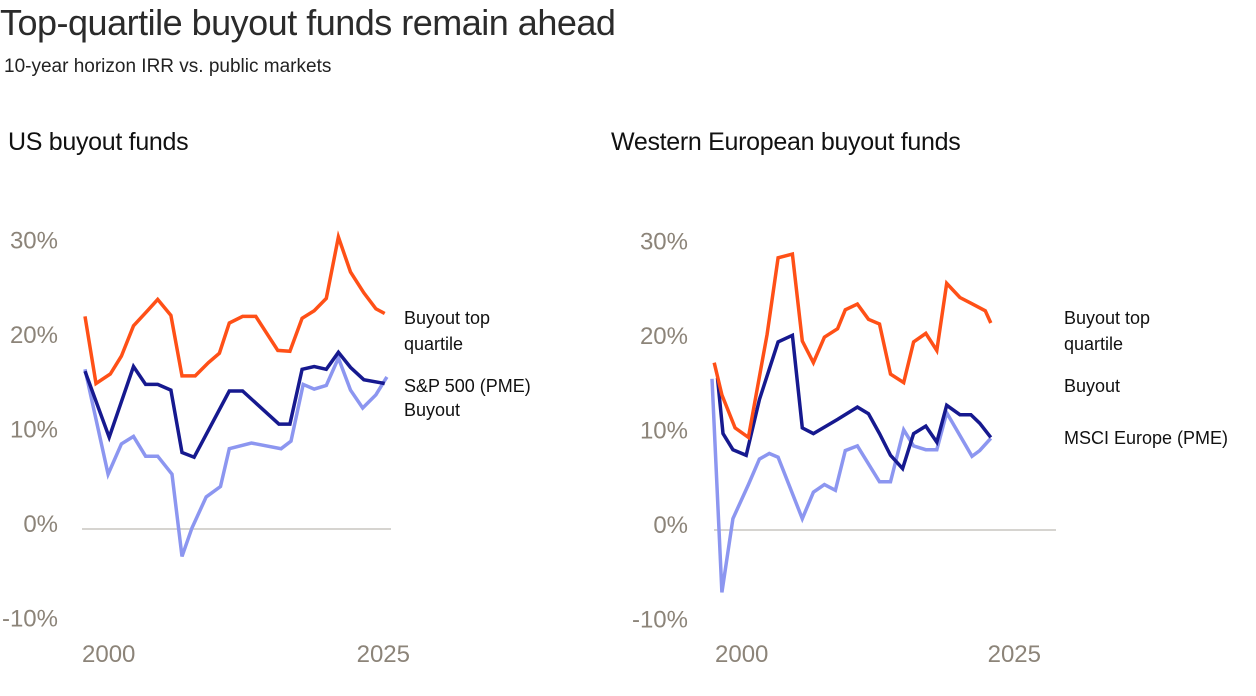  What do you see at coordinates (664, 431) in the screenshot?
I see `europe-y-tick-label: 10%` at bounding box center [664, 431].